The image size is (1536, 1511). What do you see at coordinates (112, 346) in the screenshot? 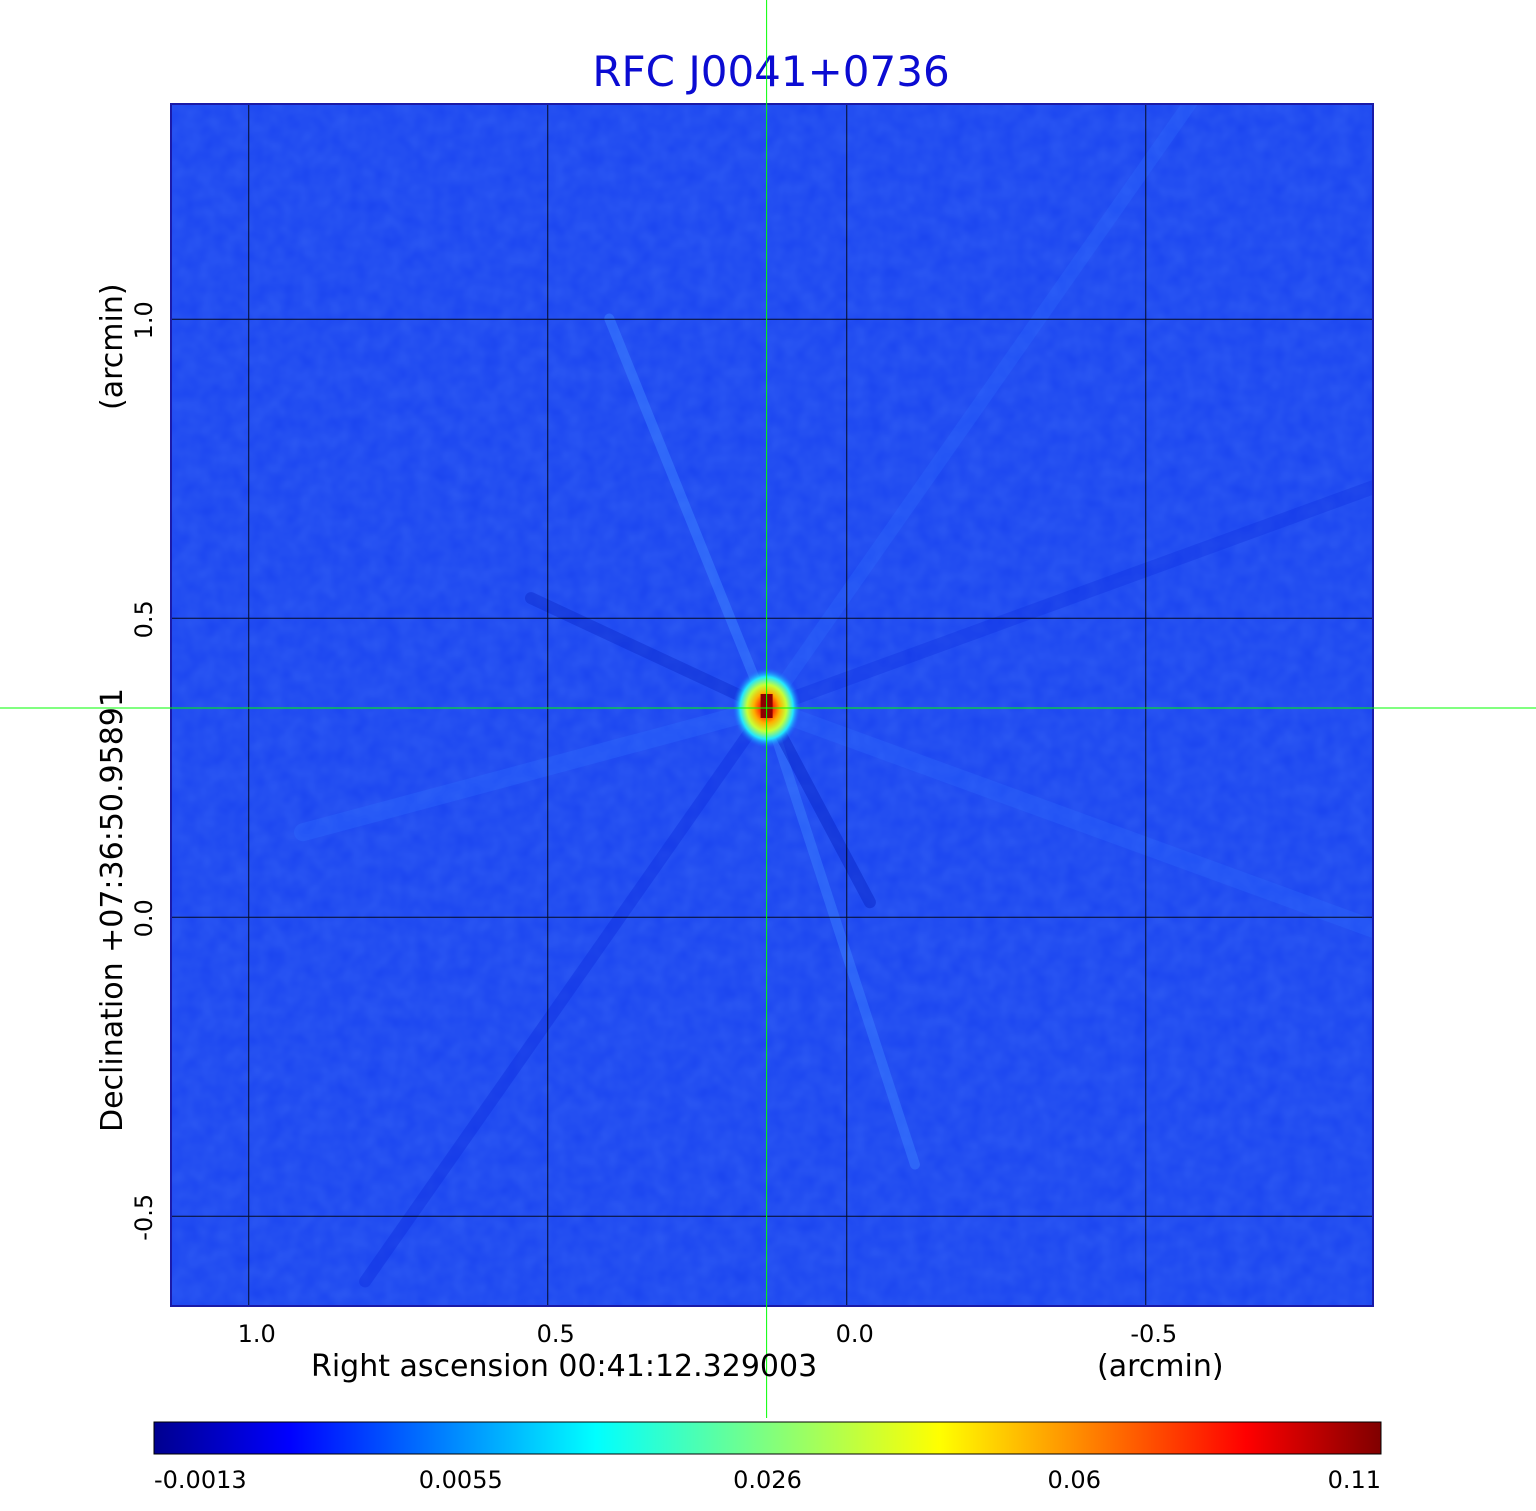
I see `y-axis-unit: (arcmin)` at bounding box center [112, 346].